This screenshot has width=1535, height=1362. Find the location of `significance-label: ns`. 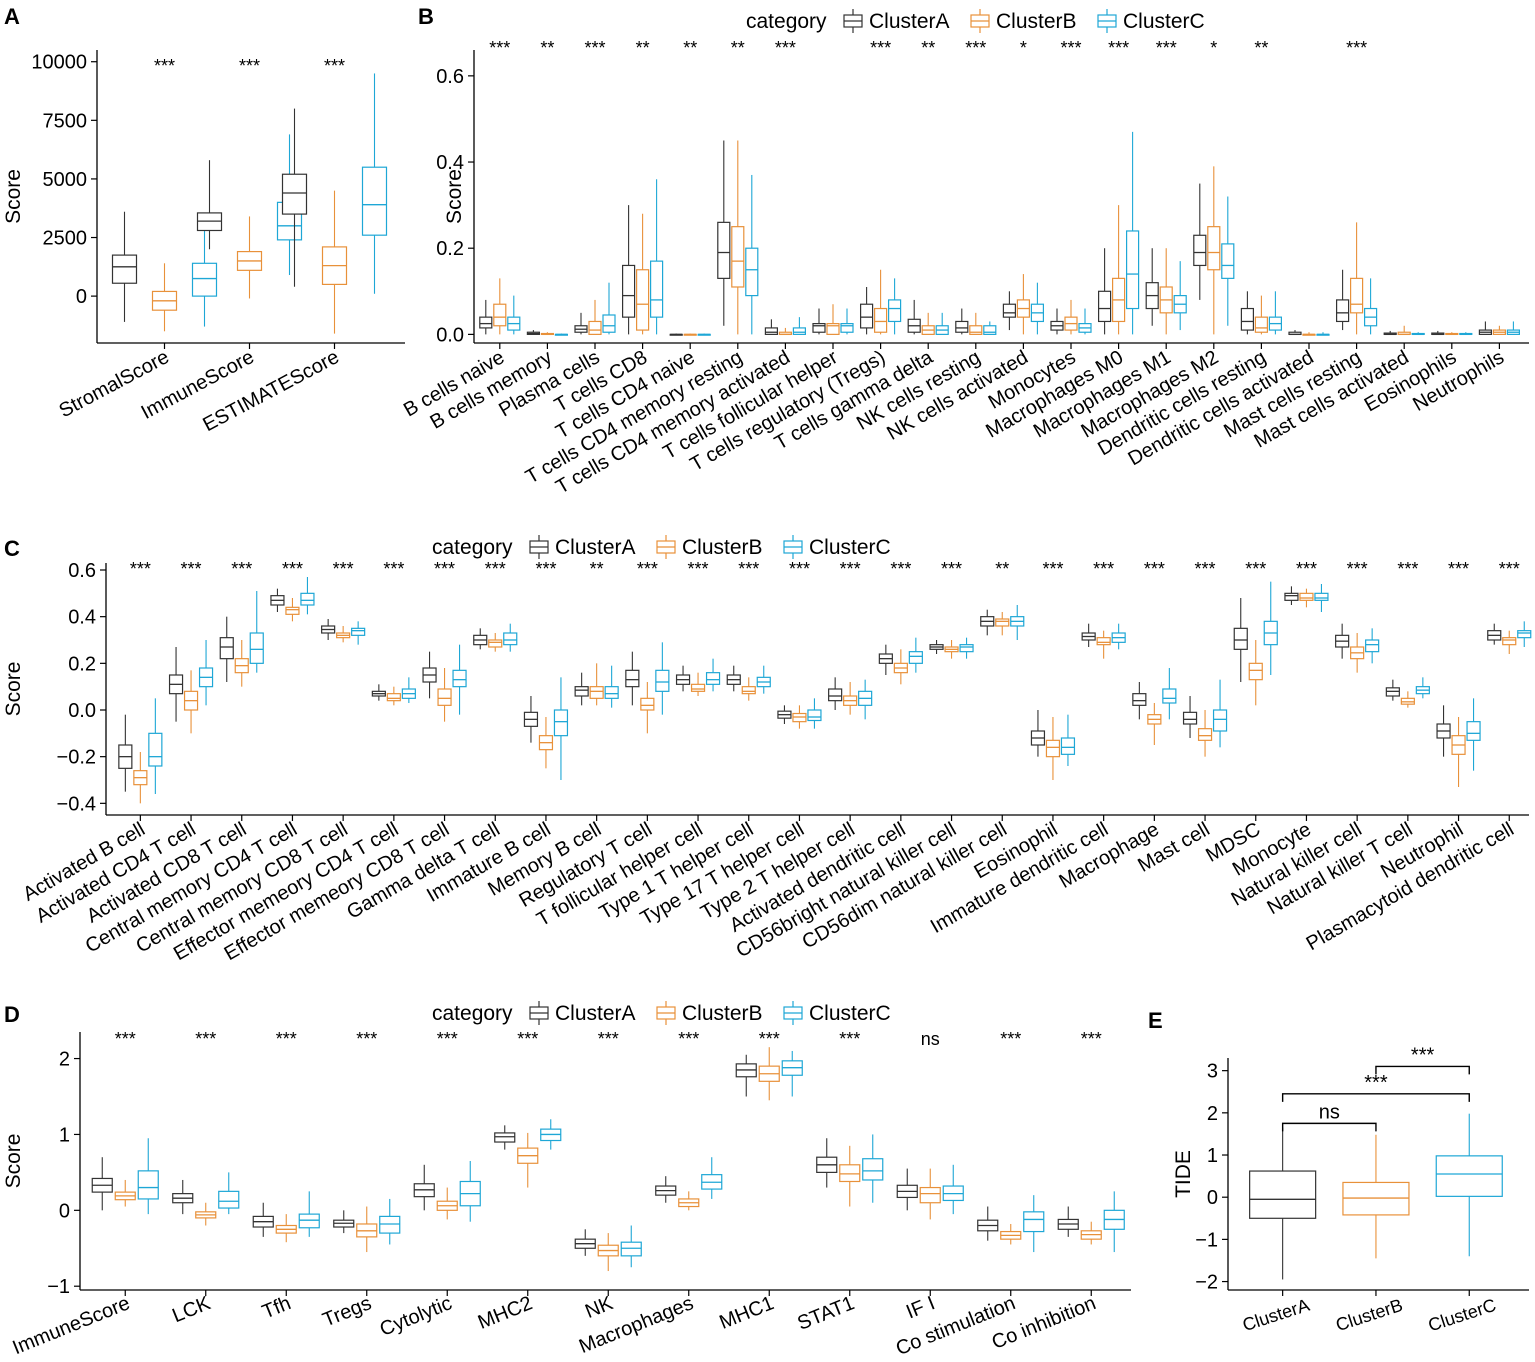

significance-label: ns is located at coordinates (930, 1039).